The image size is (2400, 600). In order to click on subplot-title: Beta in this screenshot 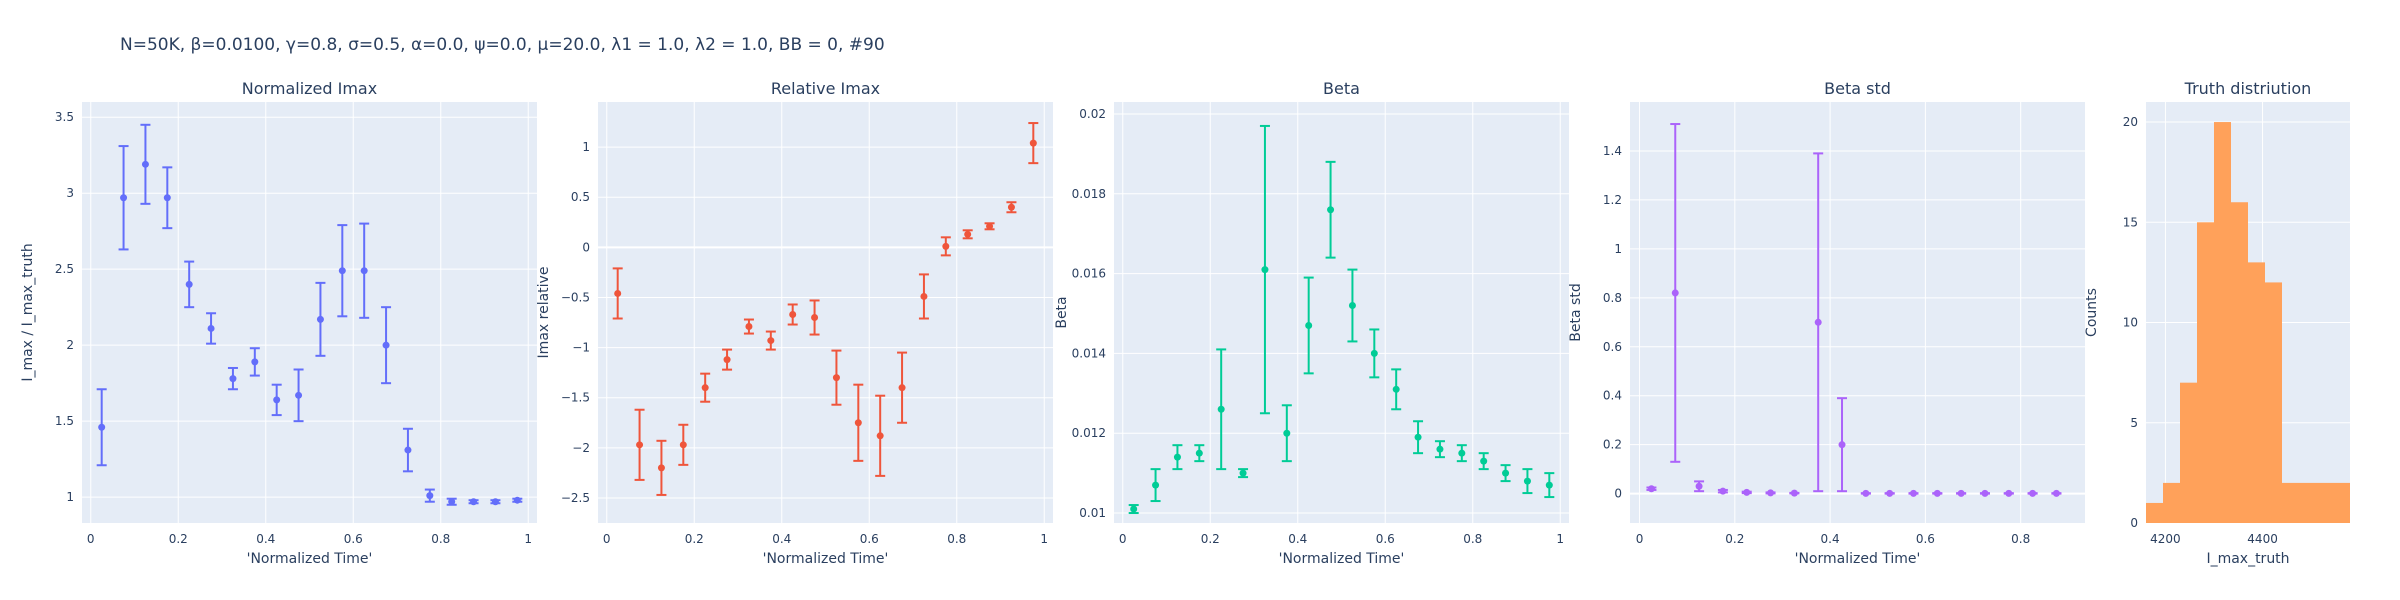, I will do `click(1341, 88)`.